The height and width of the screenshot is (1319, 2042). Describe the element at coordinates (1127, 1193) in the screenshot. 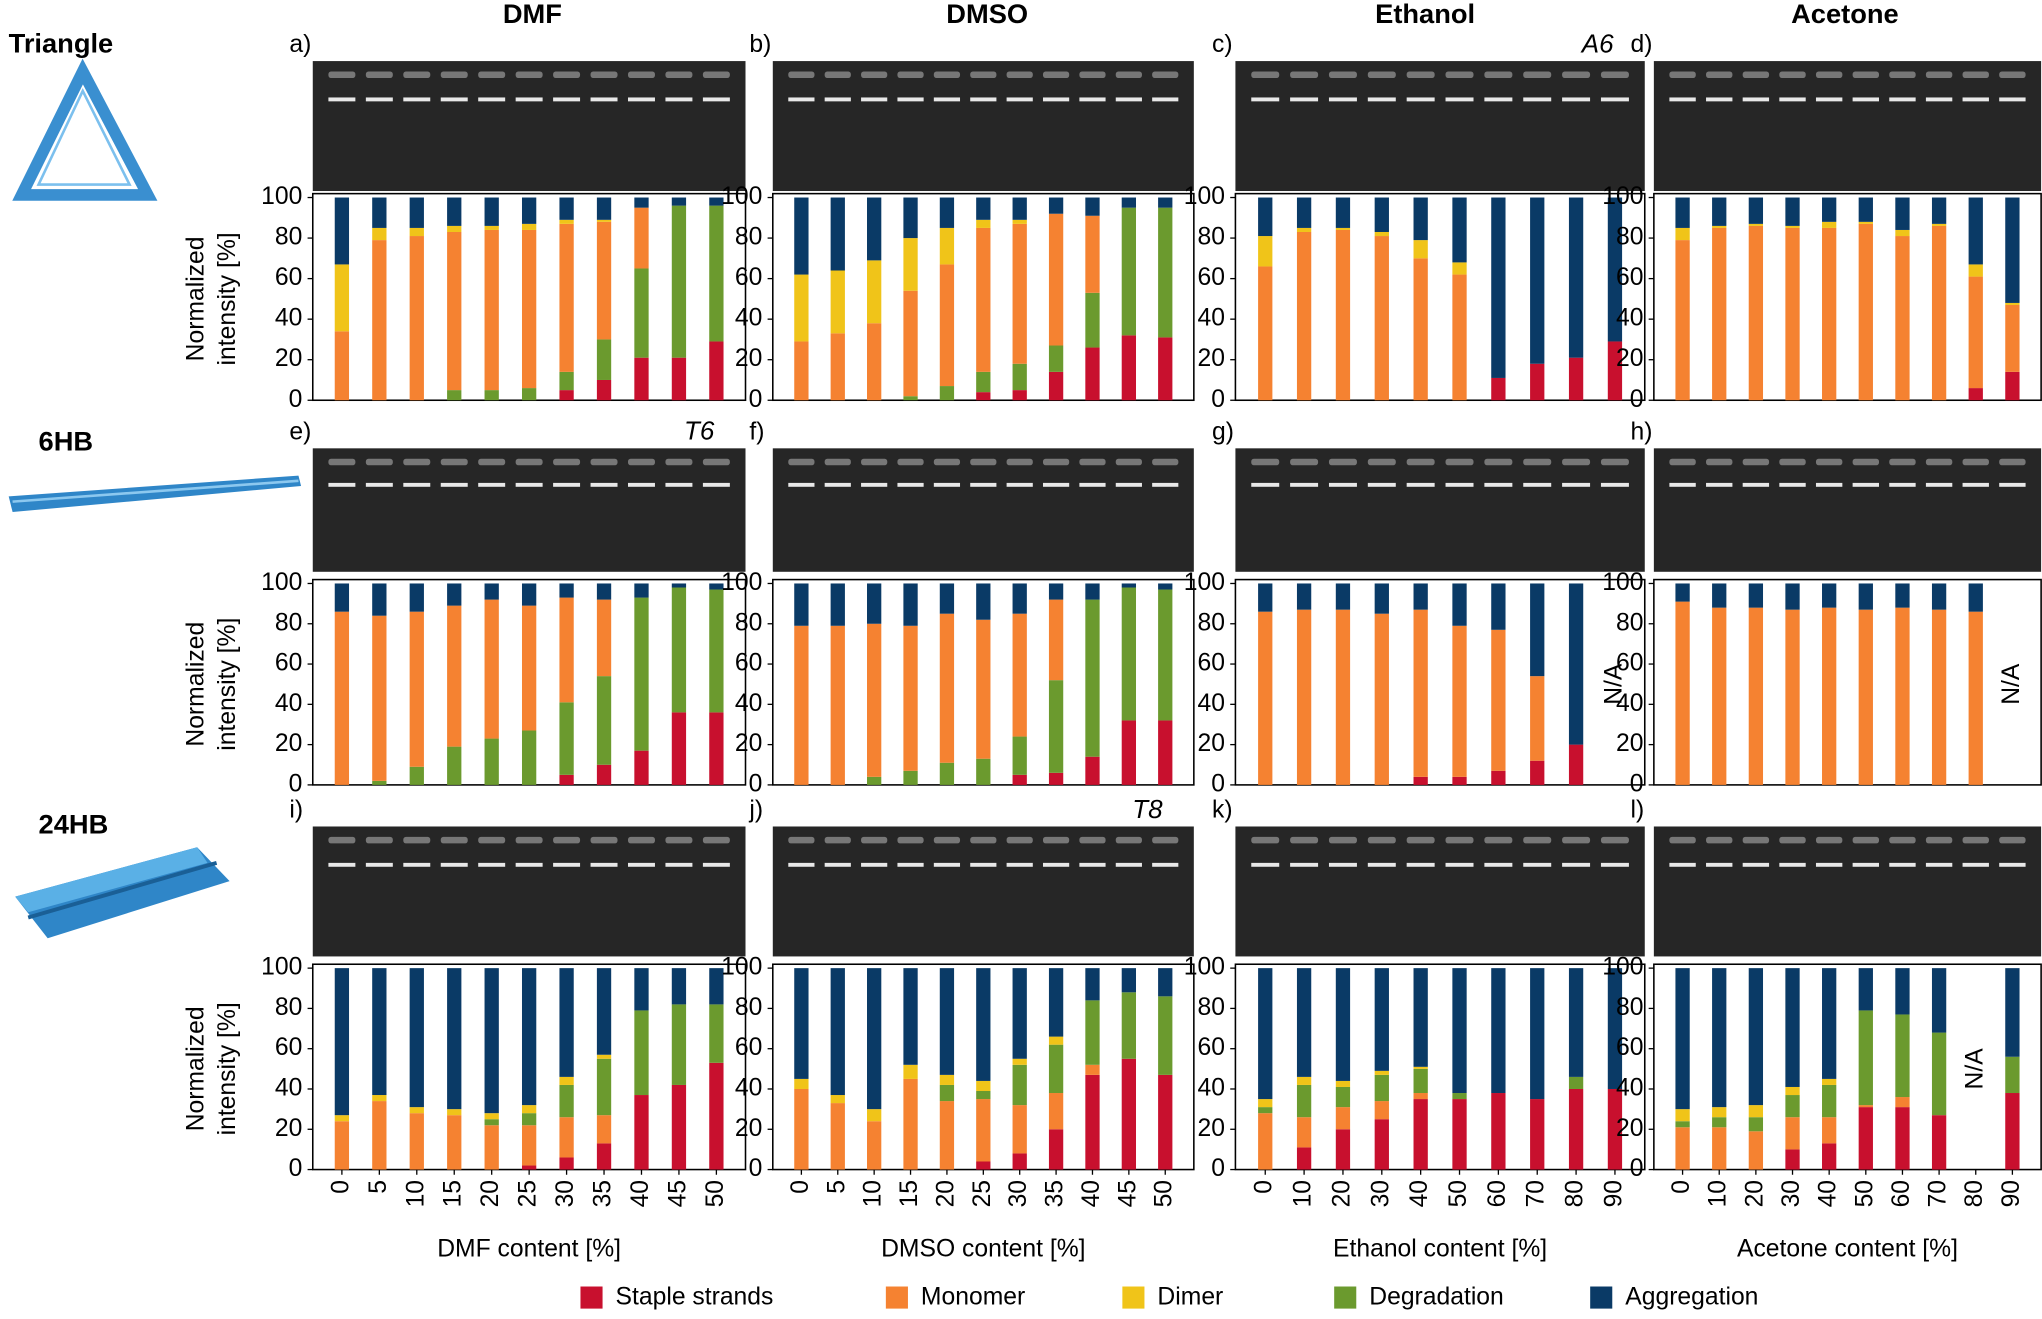

I see `x-tick-label: 45` at that location.